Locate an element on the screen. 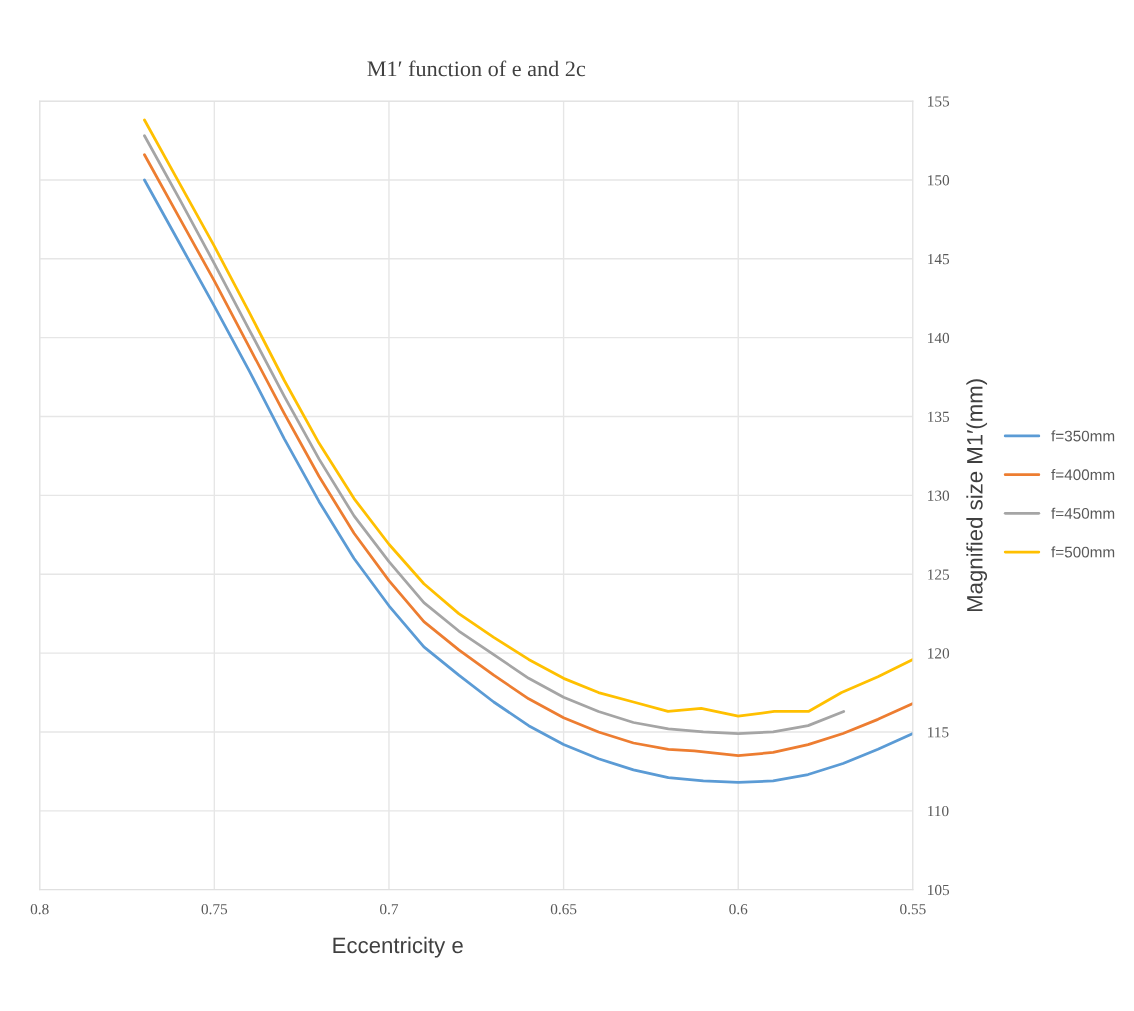 The width and height of the screenshot is (1134, 1011). x-tick-label: 0.55 is located at coordinates (913, 909).